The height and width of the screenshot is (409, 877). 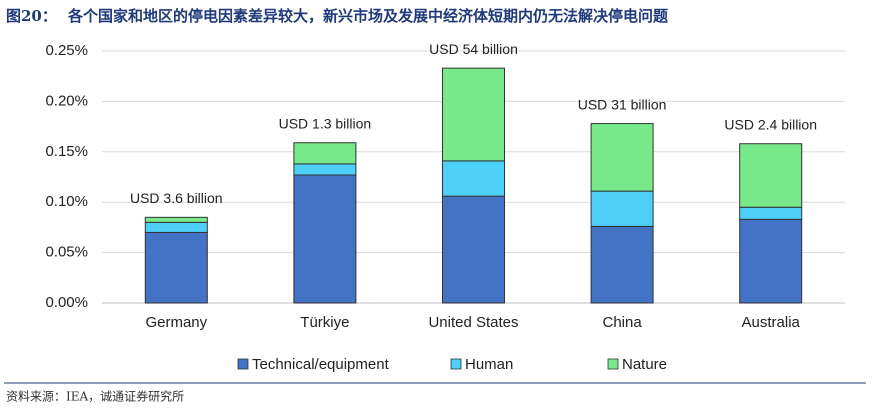 I want to click on x-tick-label: China, so click(x=622, y=322).